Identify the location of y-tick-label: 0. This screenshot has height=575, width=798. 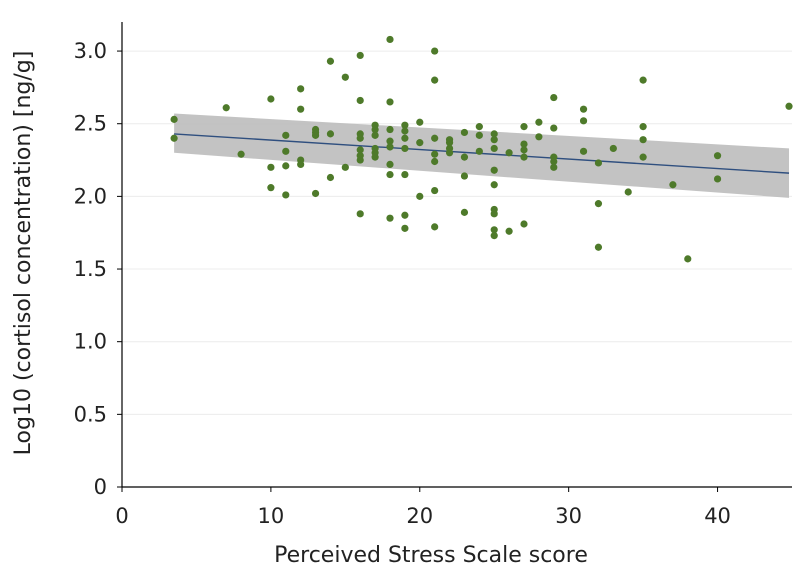
(100, 487).